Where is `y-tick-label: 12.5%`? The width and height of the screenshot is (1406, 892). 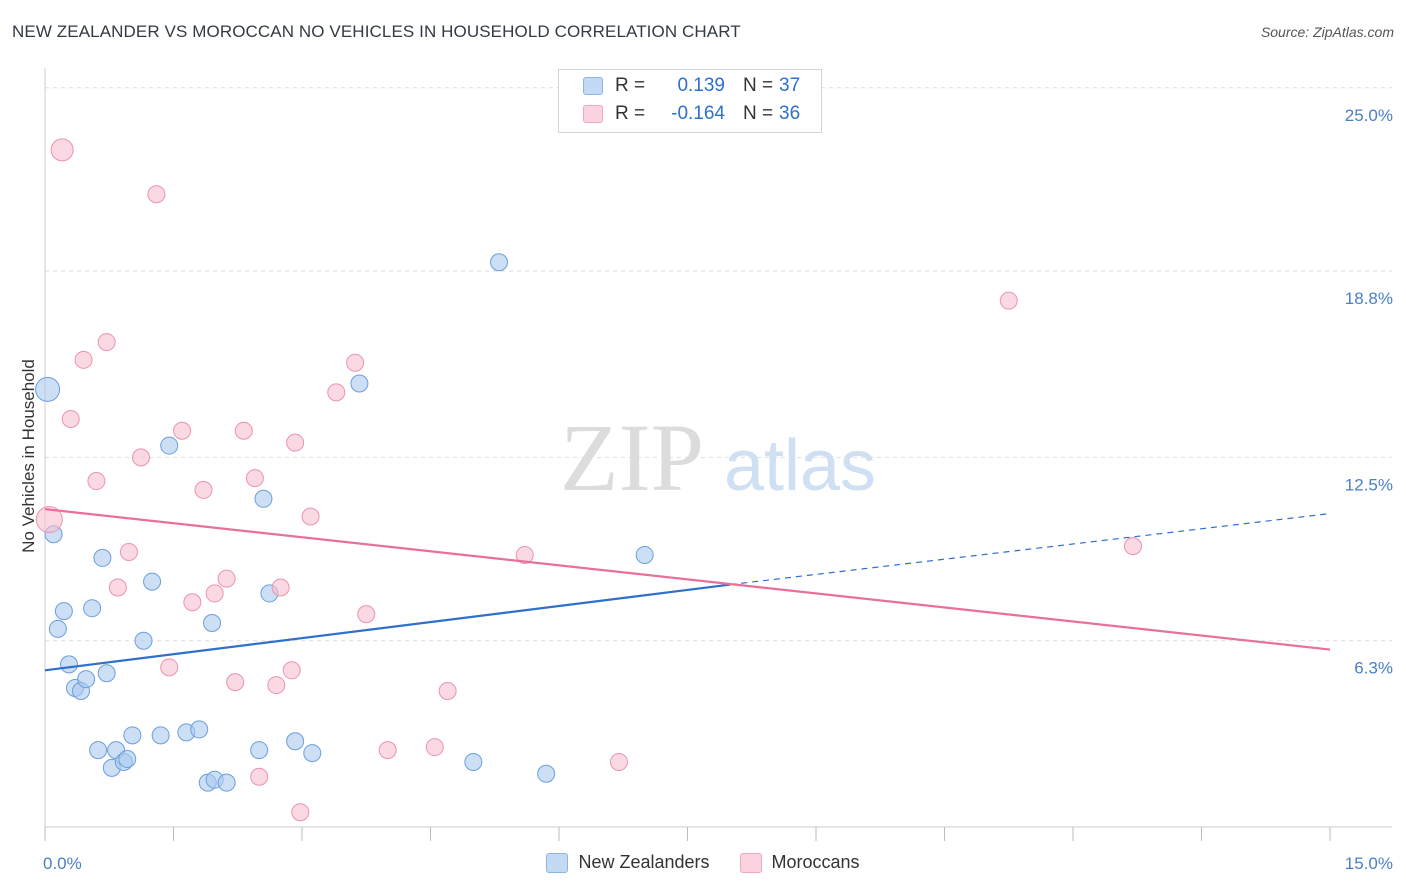
y-tick-label: 12.5% is located at coordinates (1369, 484).